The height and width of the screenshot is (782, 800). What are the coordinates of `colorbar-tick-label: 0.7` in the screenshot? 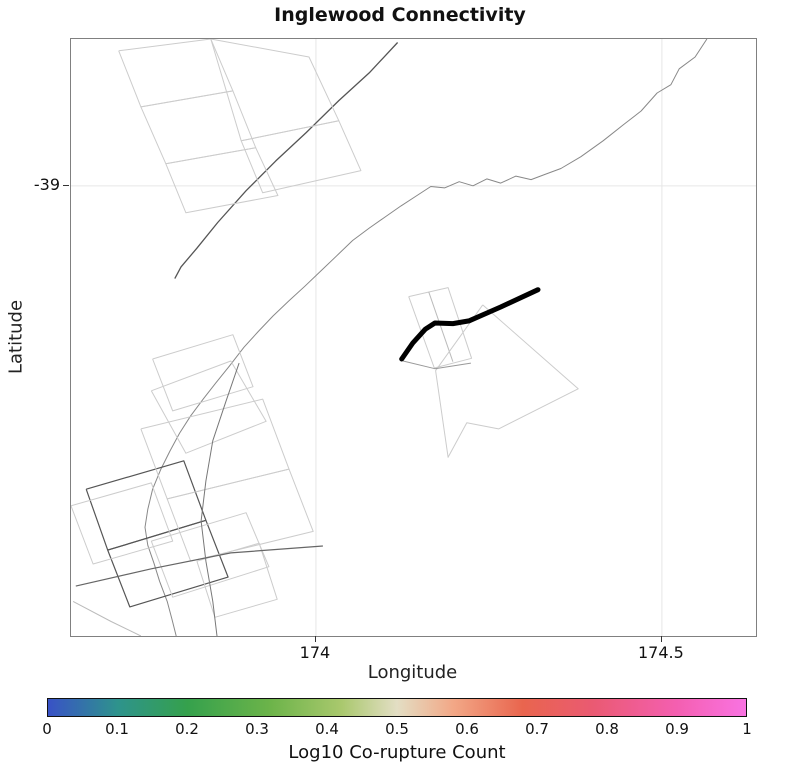 It's located at (537, 729).